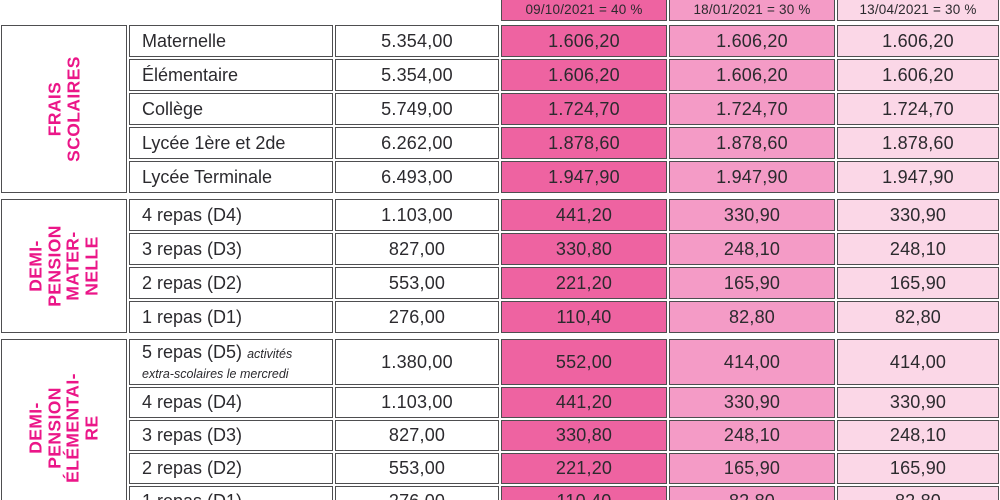 This screenshot has width=1000, height=500. Describe the element at coordinates (54, 109) in the screenshot. I see `section-title-line: FRAIS` at that location.